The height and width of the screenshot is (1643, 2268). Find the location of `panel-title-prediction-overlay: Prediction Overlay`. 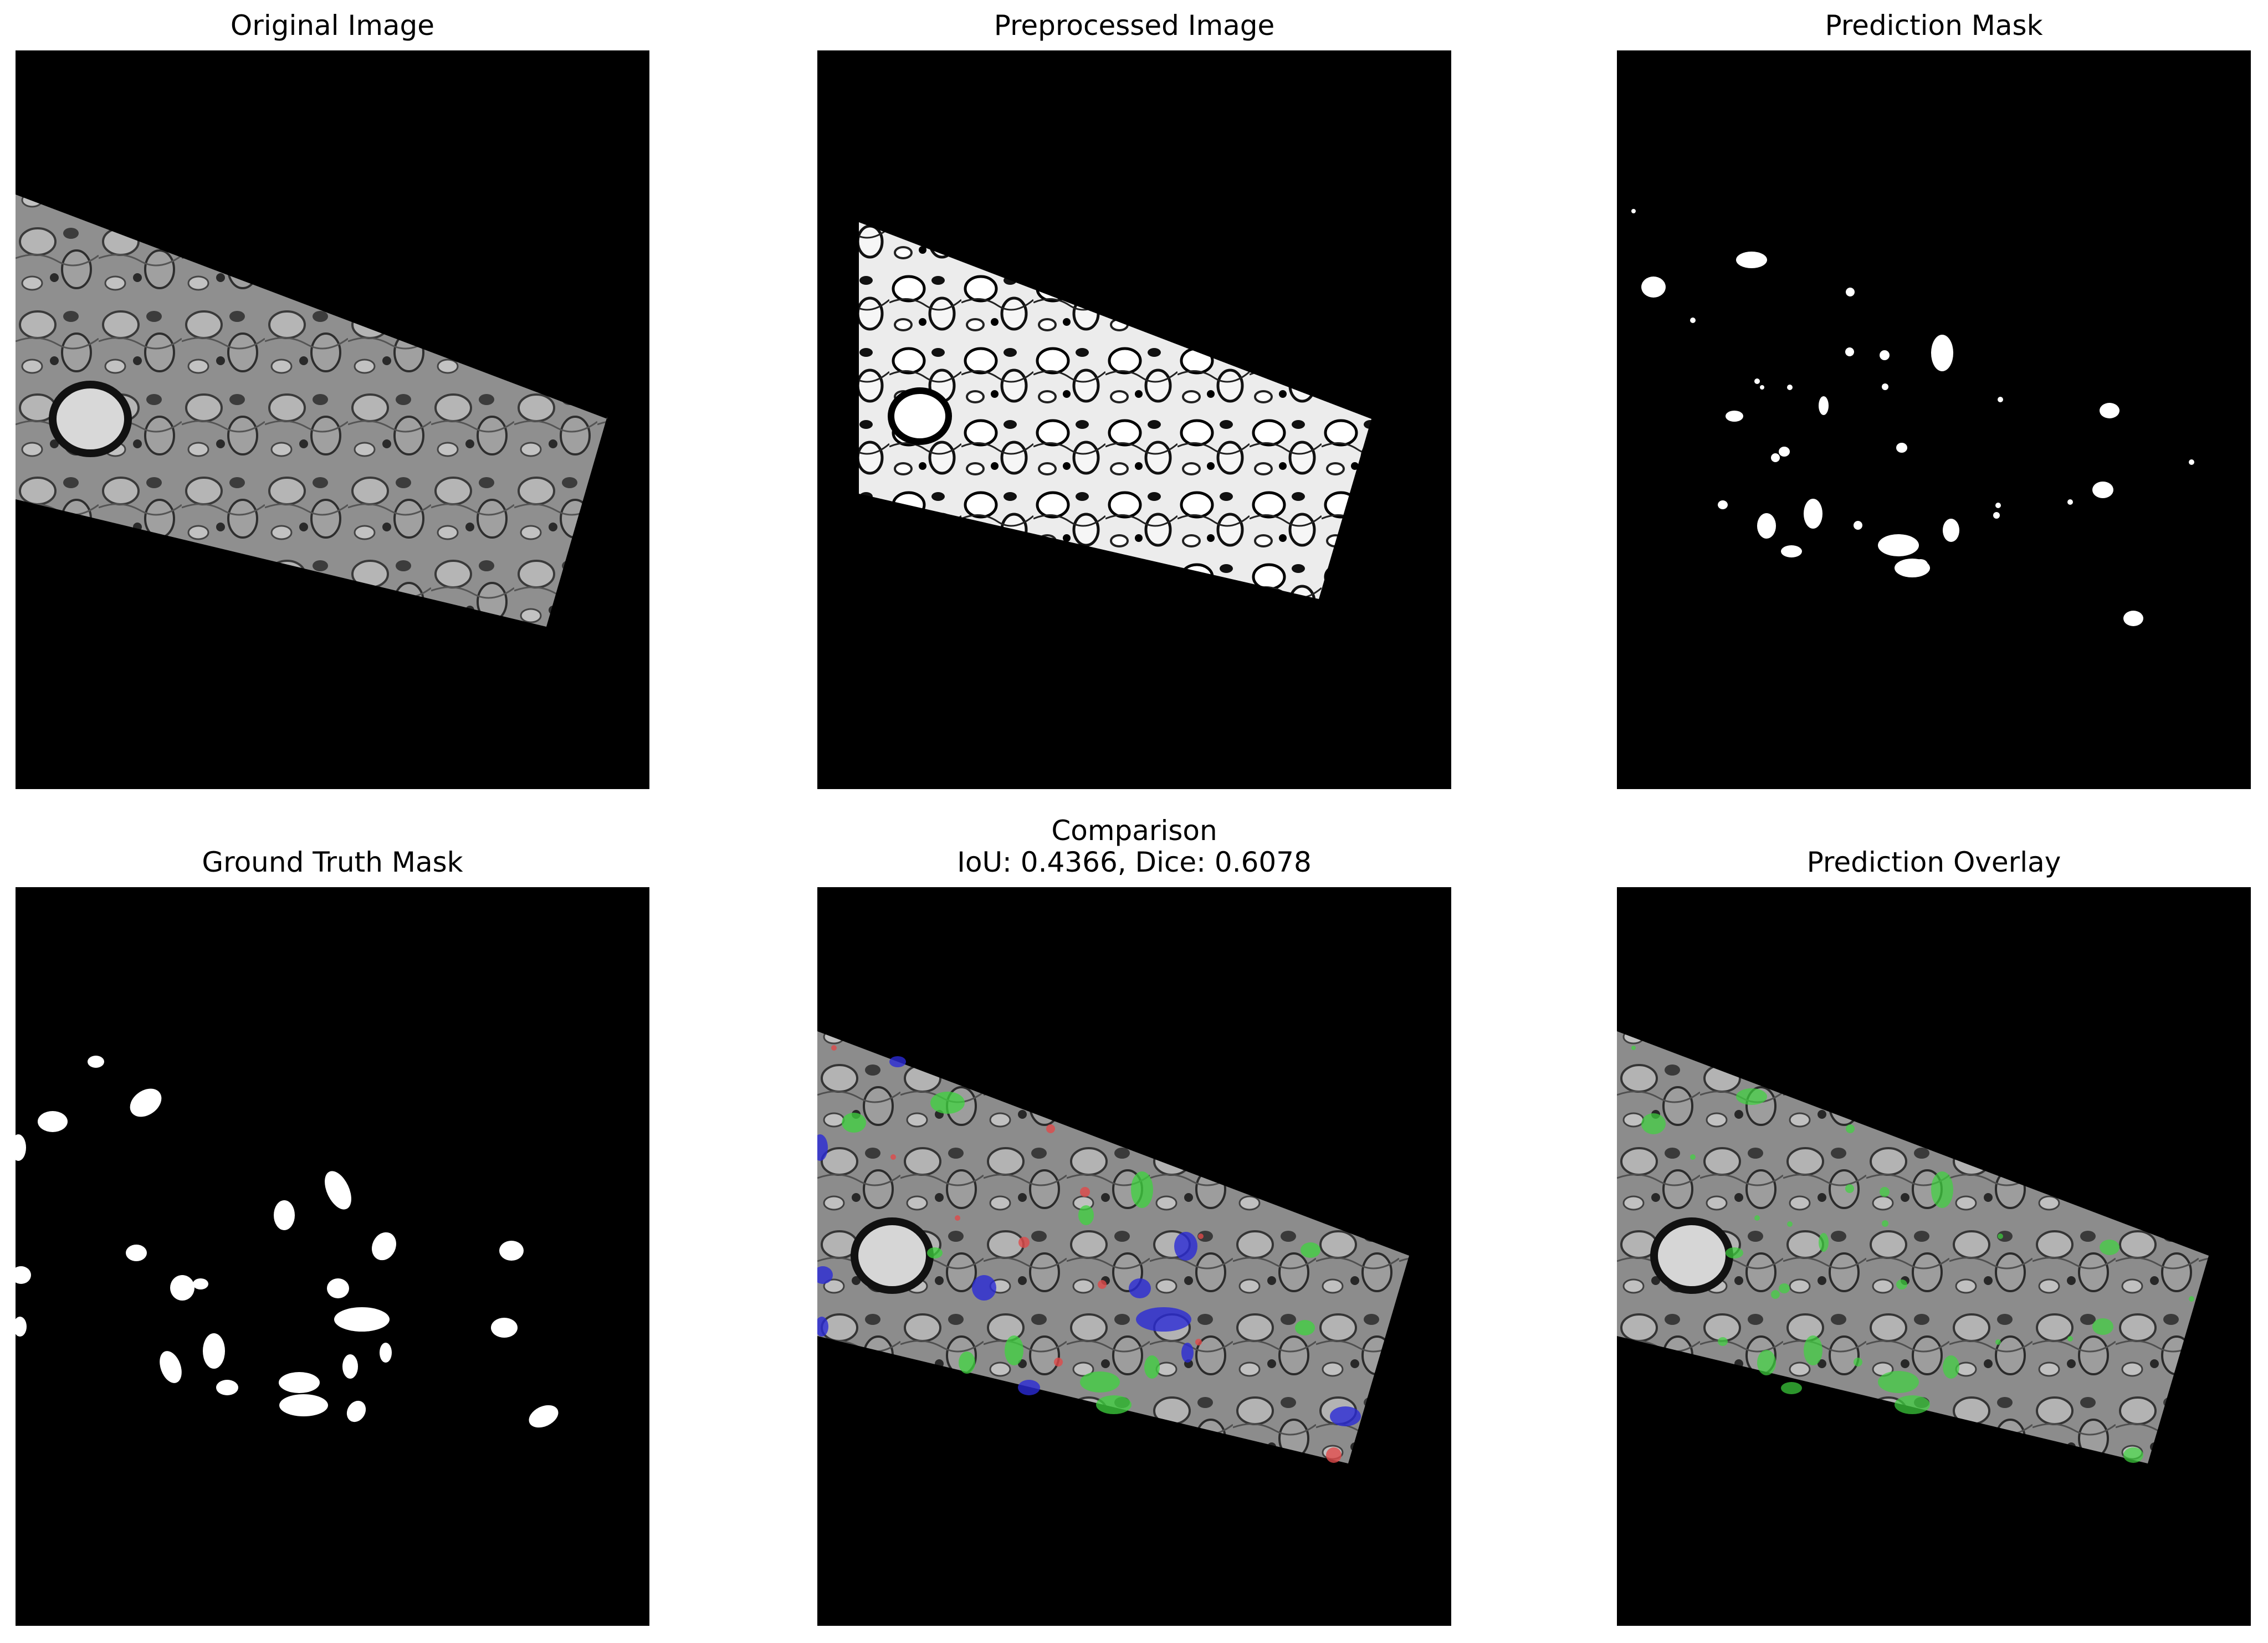

panel-title-prediction-overlay: Prediction Overlay is located at coordinates (1934, 862).